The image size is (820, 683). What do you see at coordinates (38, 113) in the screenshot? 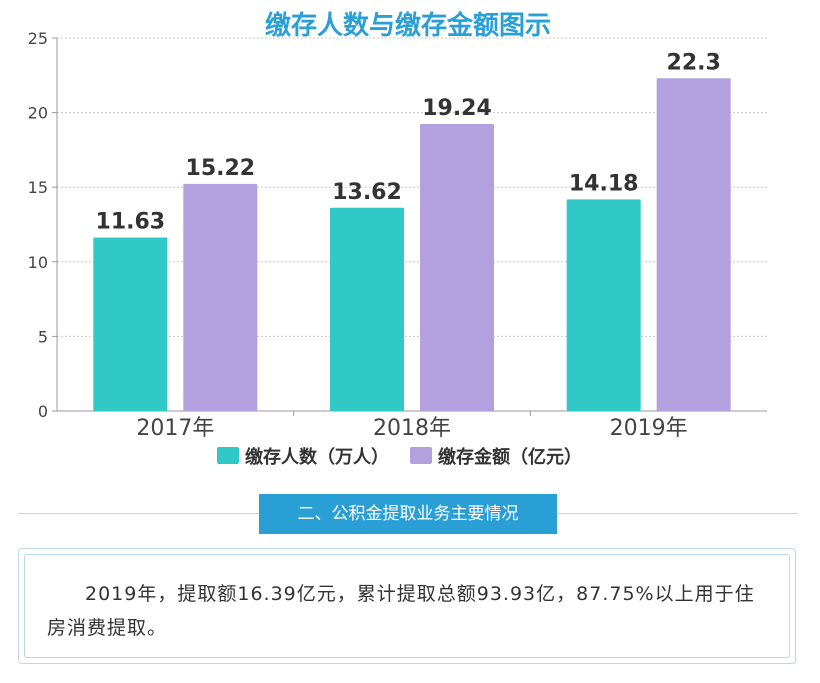
I see `y-tick-label: 20` at bounding box center [38, 113].